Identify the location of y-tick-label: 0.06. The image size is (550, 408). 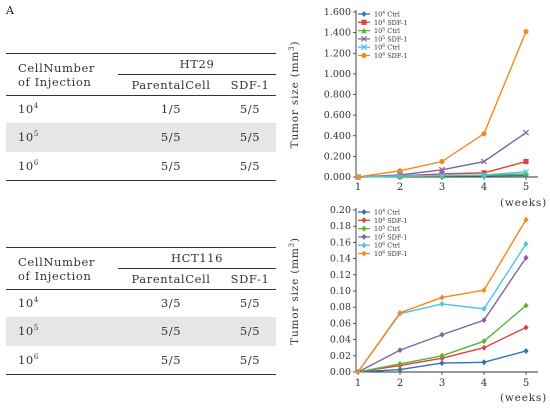
(340, 323).